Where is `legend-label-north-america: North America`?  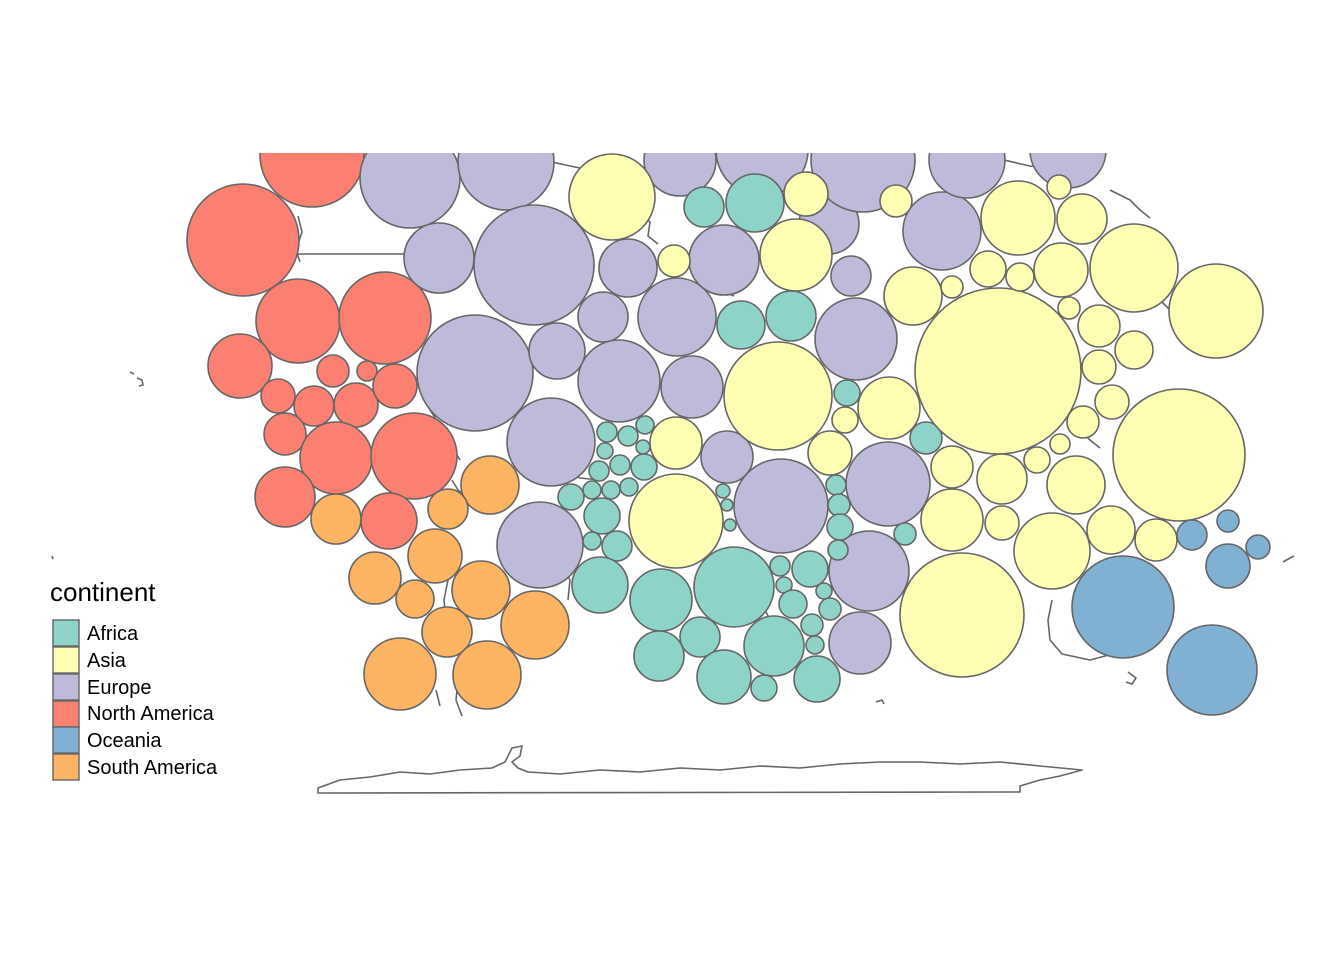
legend-label-north-america: North America is located at coordinates (151, 714).